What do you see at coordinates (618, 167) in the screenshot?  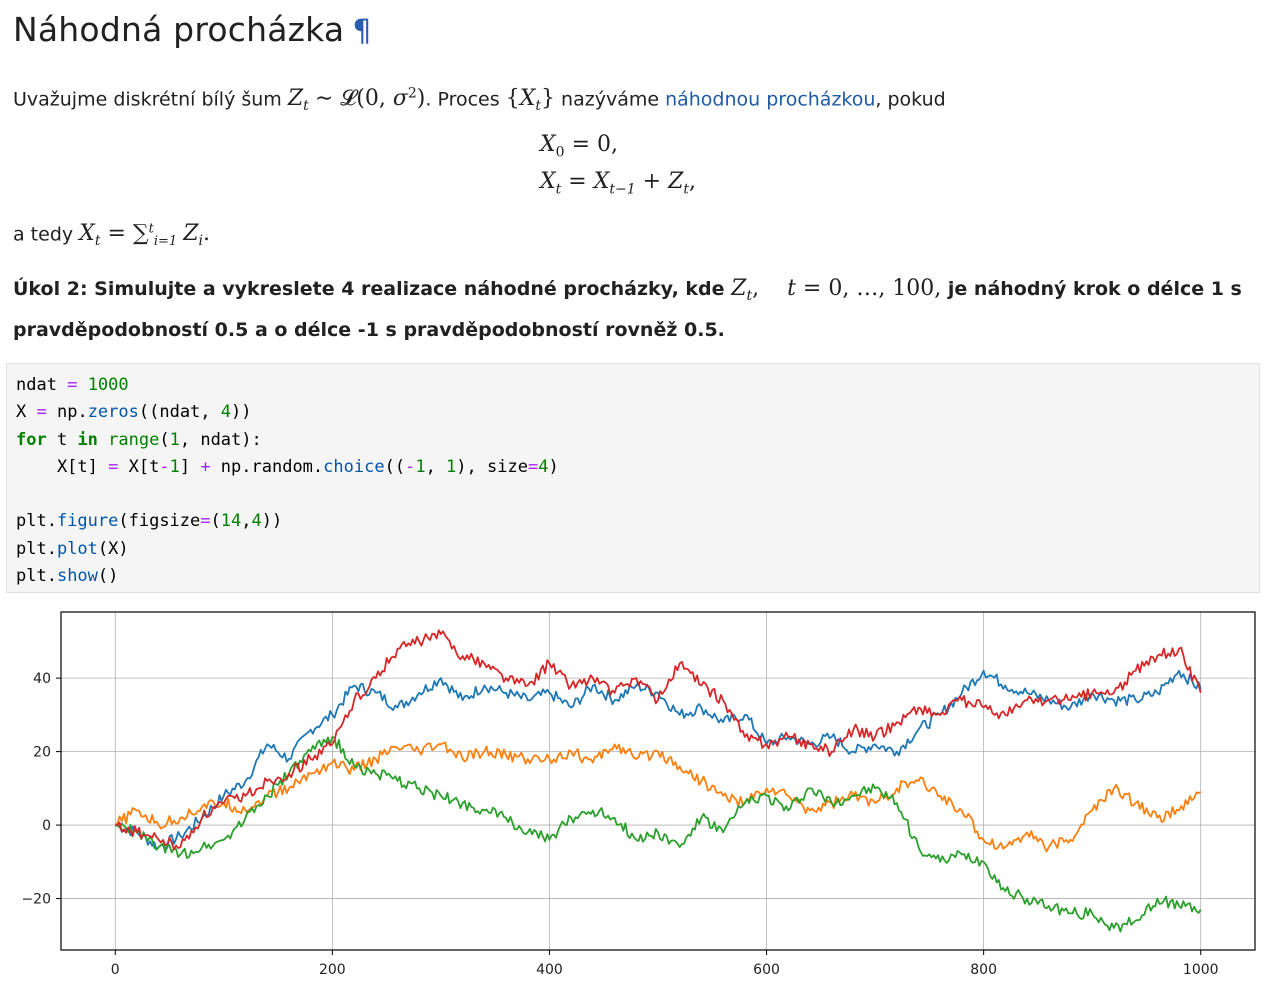 I see `equation-block: X0 = 0, Xt = Xt−1 + Zt,` at bounding box center [618, 167].